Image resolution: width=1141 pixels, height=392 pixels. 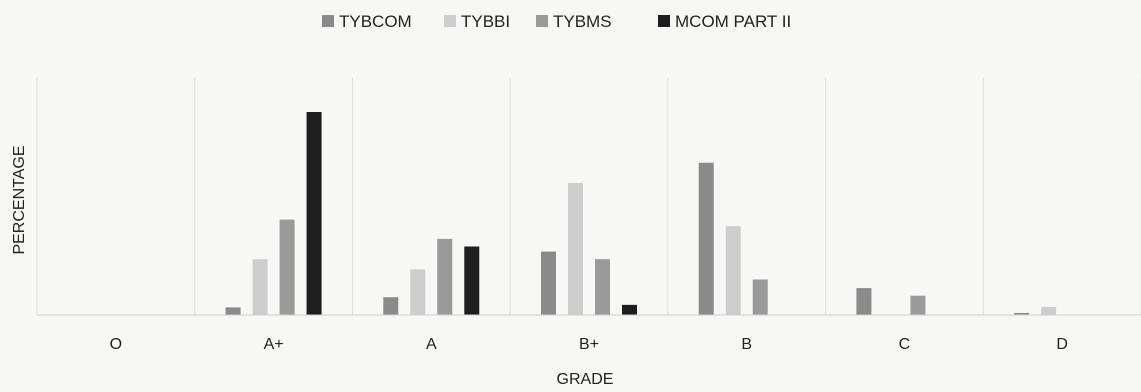 I want to click on bar-tybbi-A, so click(x=418, y=292).